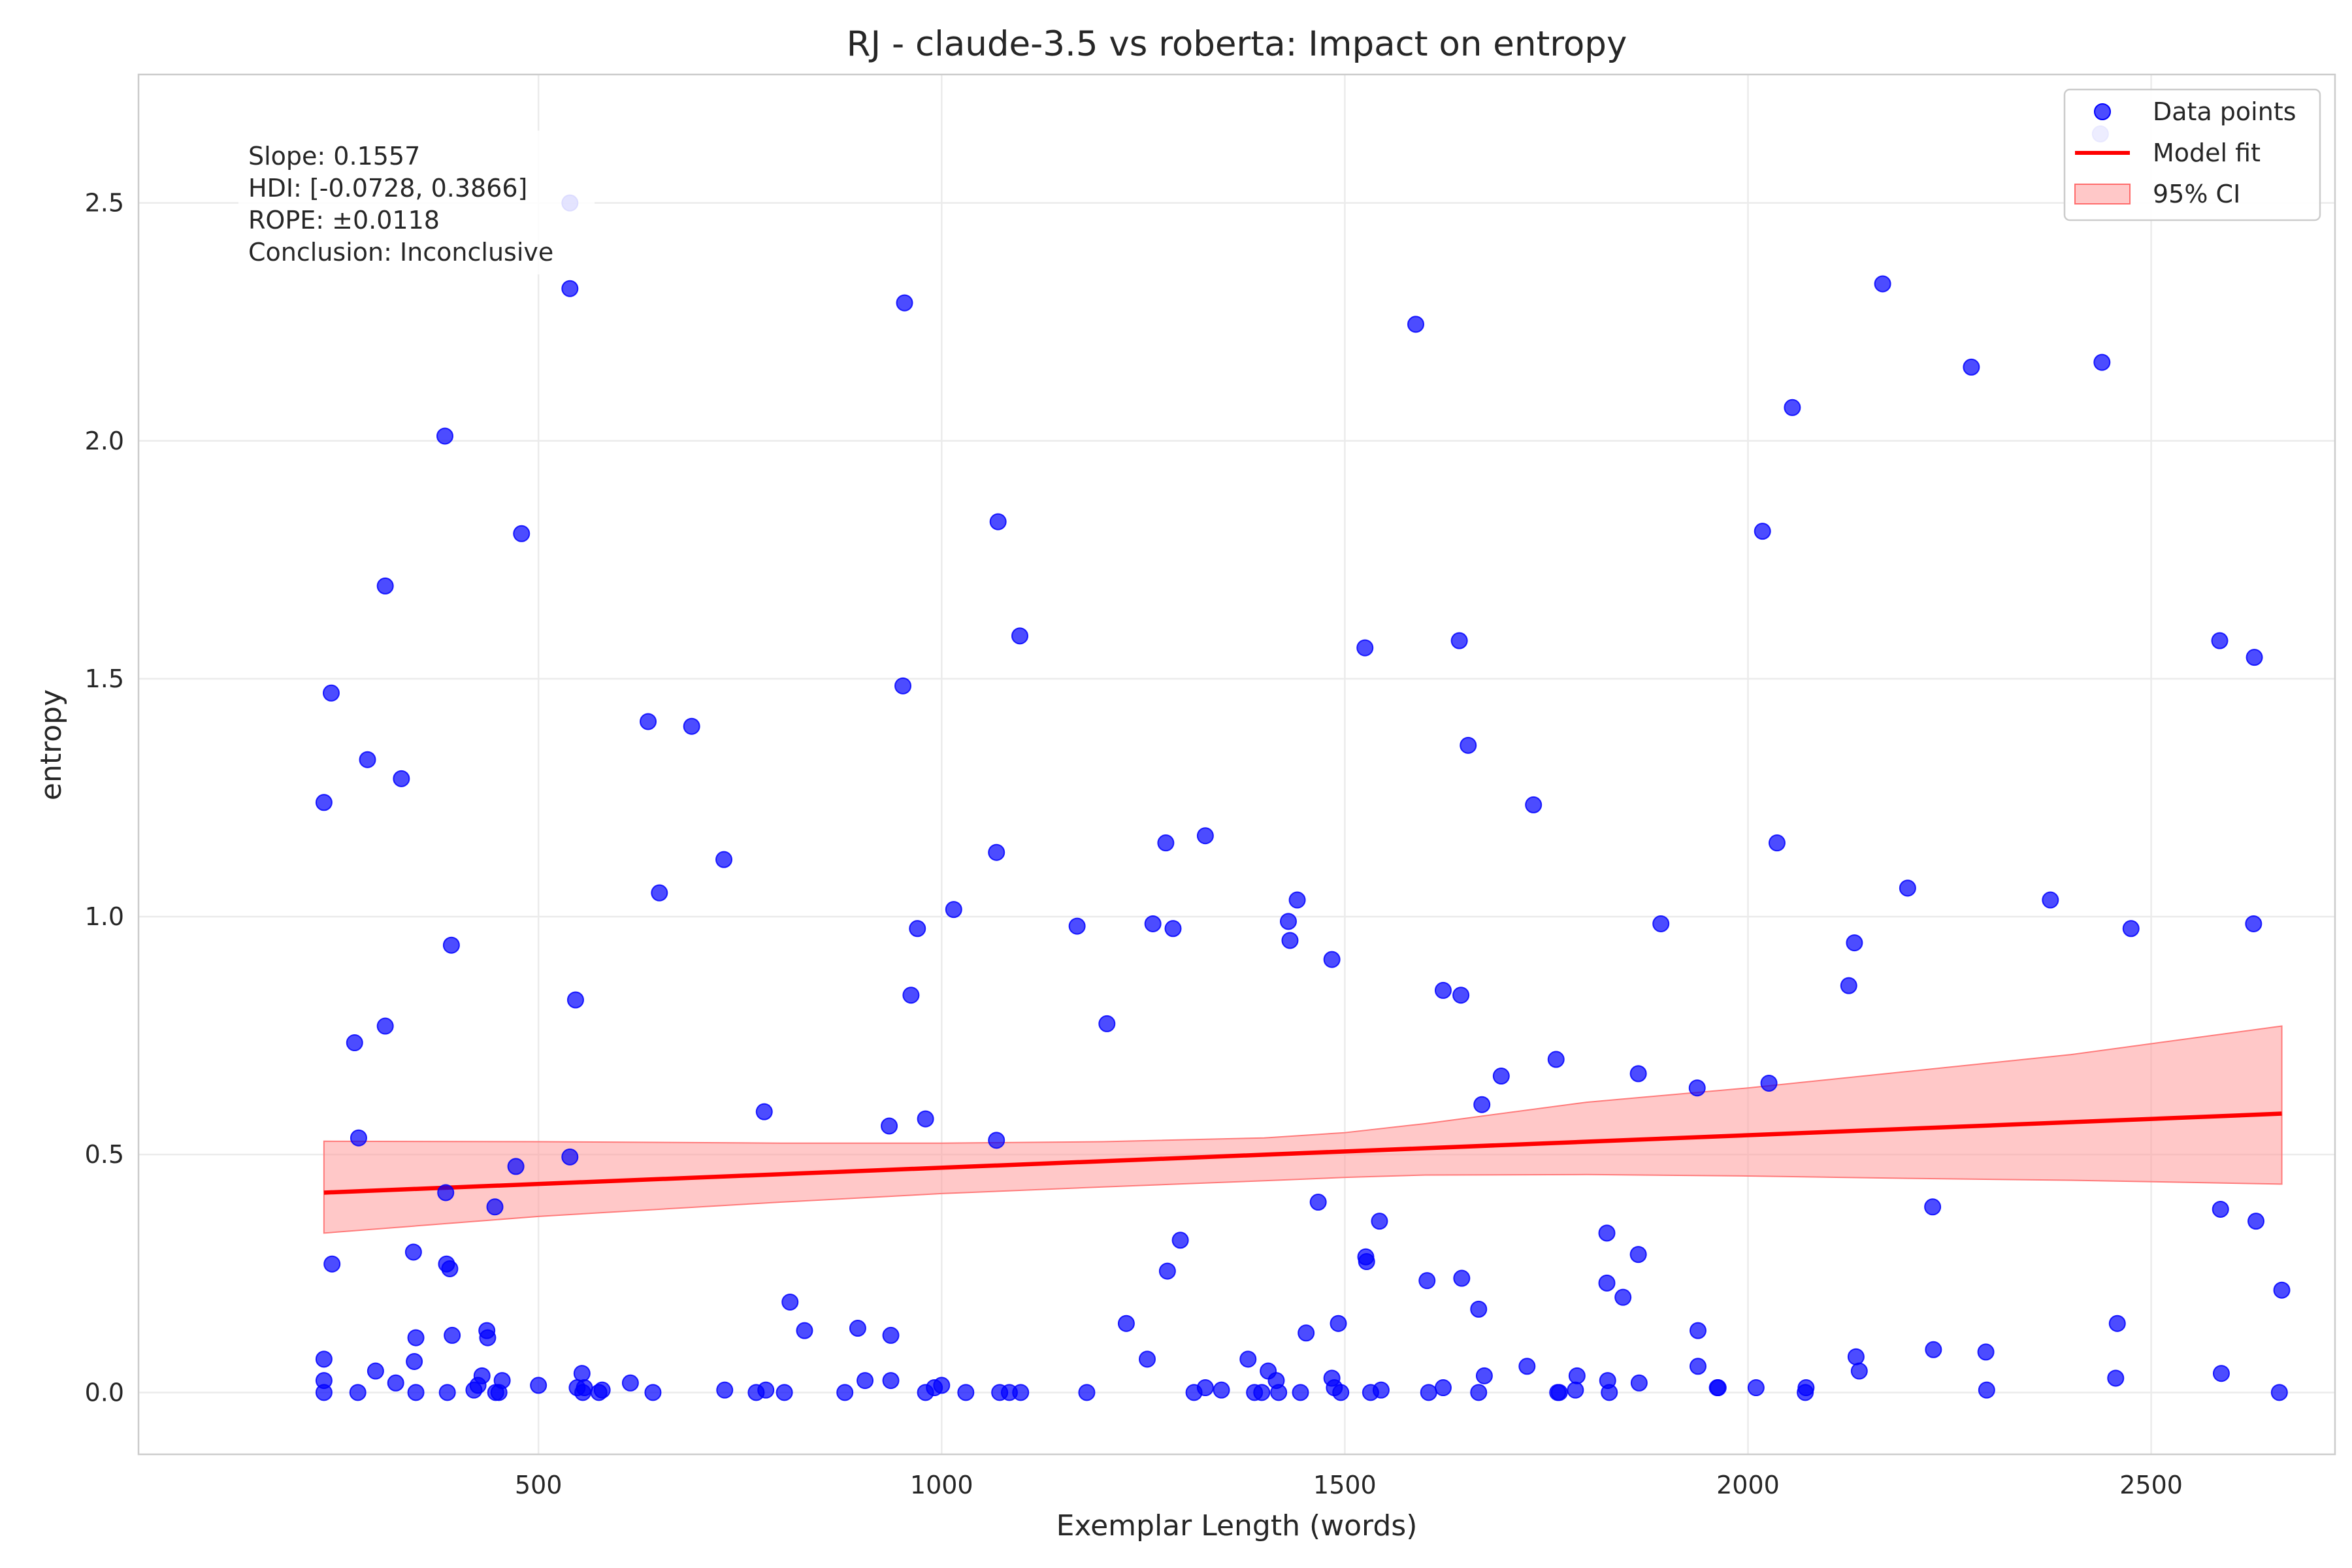 The height and width of the screenshot is (1568, 2352). I want to click on y-tick-label: 0.5, so click(104, 1154).